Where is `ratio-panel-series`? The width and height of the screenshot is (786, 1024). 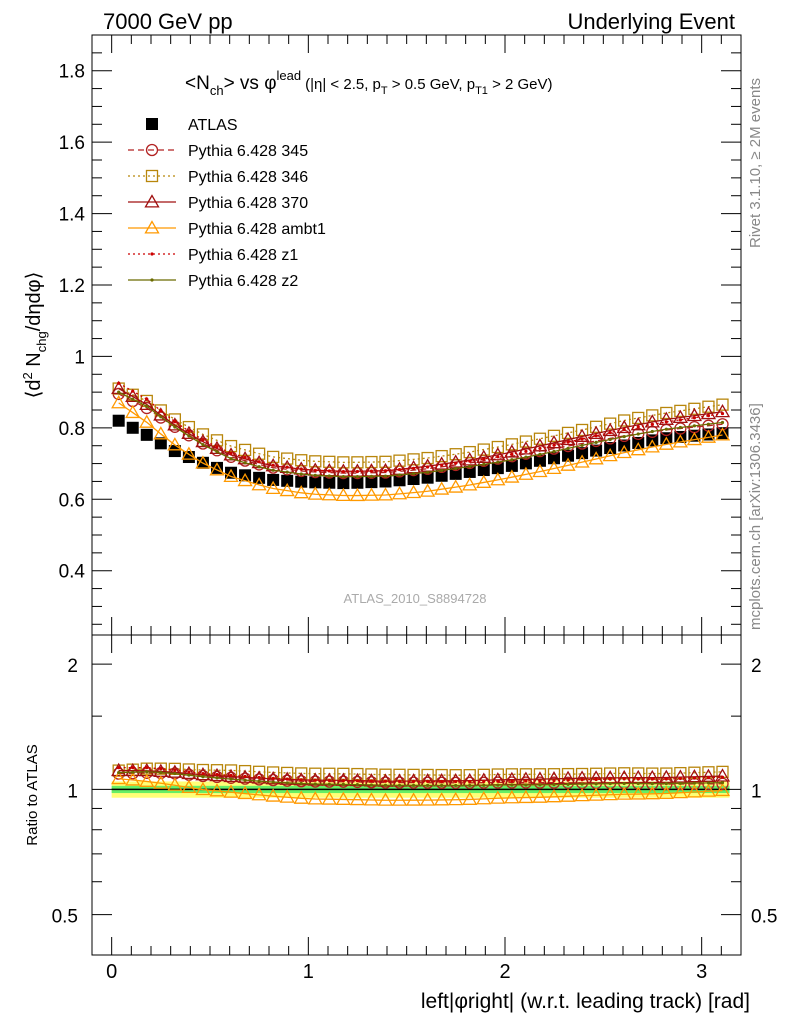 ratio-panel-series is located at coordinates (421, 784).